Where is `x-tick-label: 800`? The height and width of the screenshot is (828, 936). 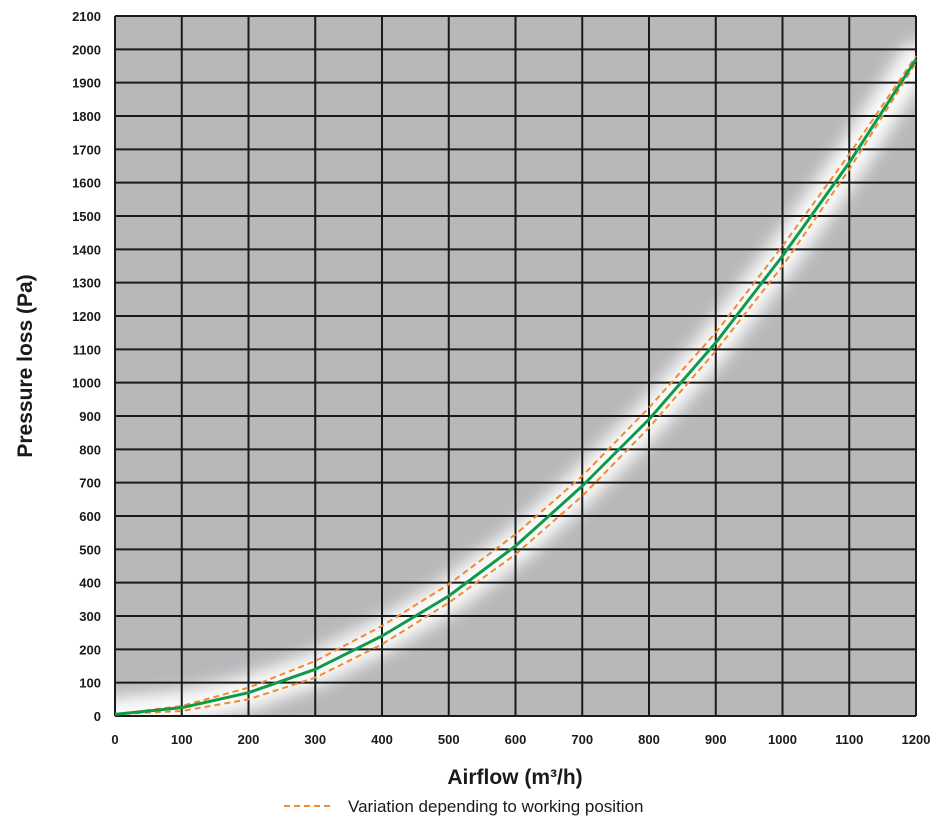 x-tick-label: 800 is located at coordinates (649, 739).